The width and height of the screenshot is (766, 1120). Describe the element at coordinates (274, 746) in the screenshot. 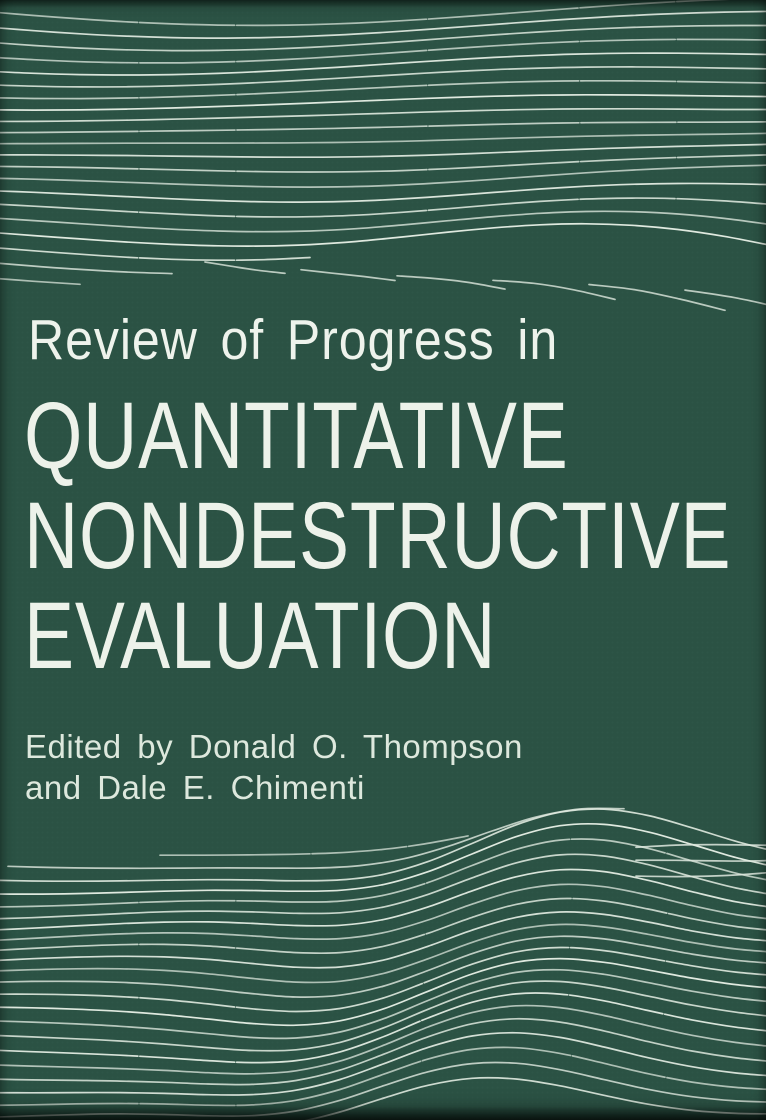

I see `credit-line-1: Edited by Donald O. Thompson` at that location.